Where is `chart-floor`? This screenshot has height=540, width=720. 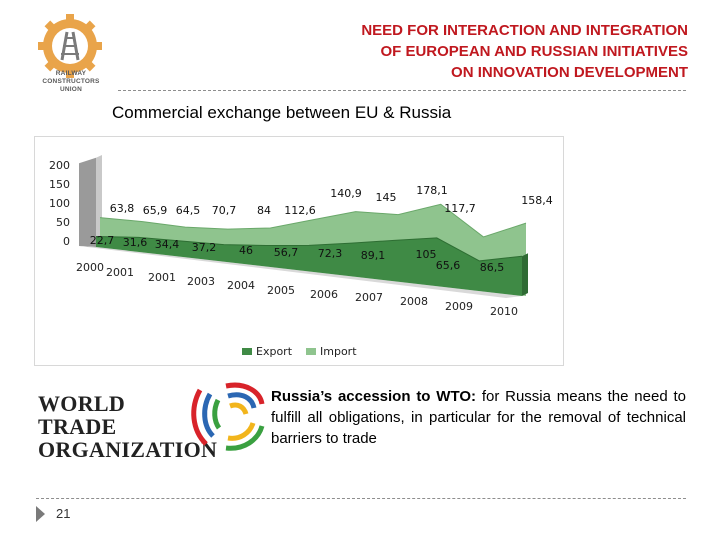 chart-floor is located at coordinates (300, 272).